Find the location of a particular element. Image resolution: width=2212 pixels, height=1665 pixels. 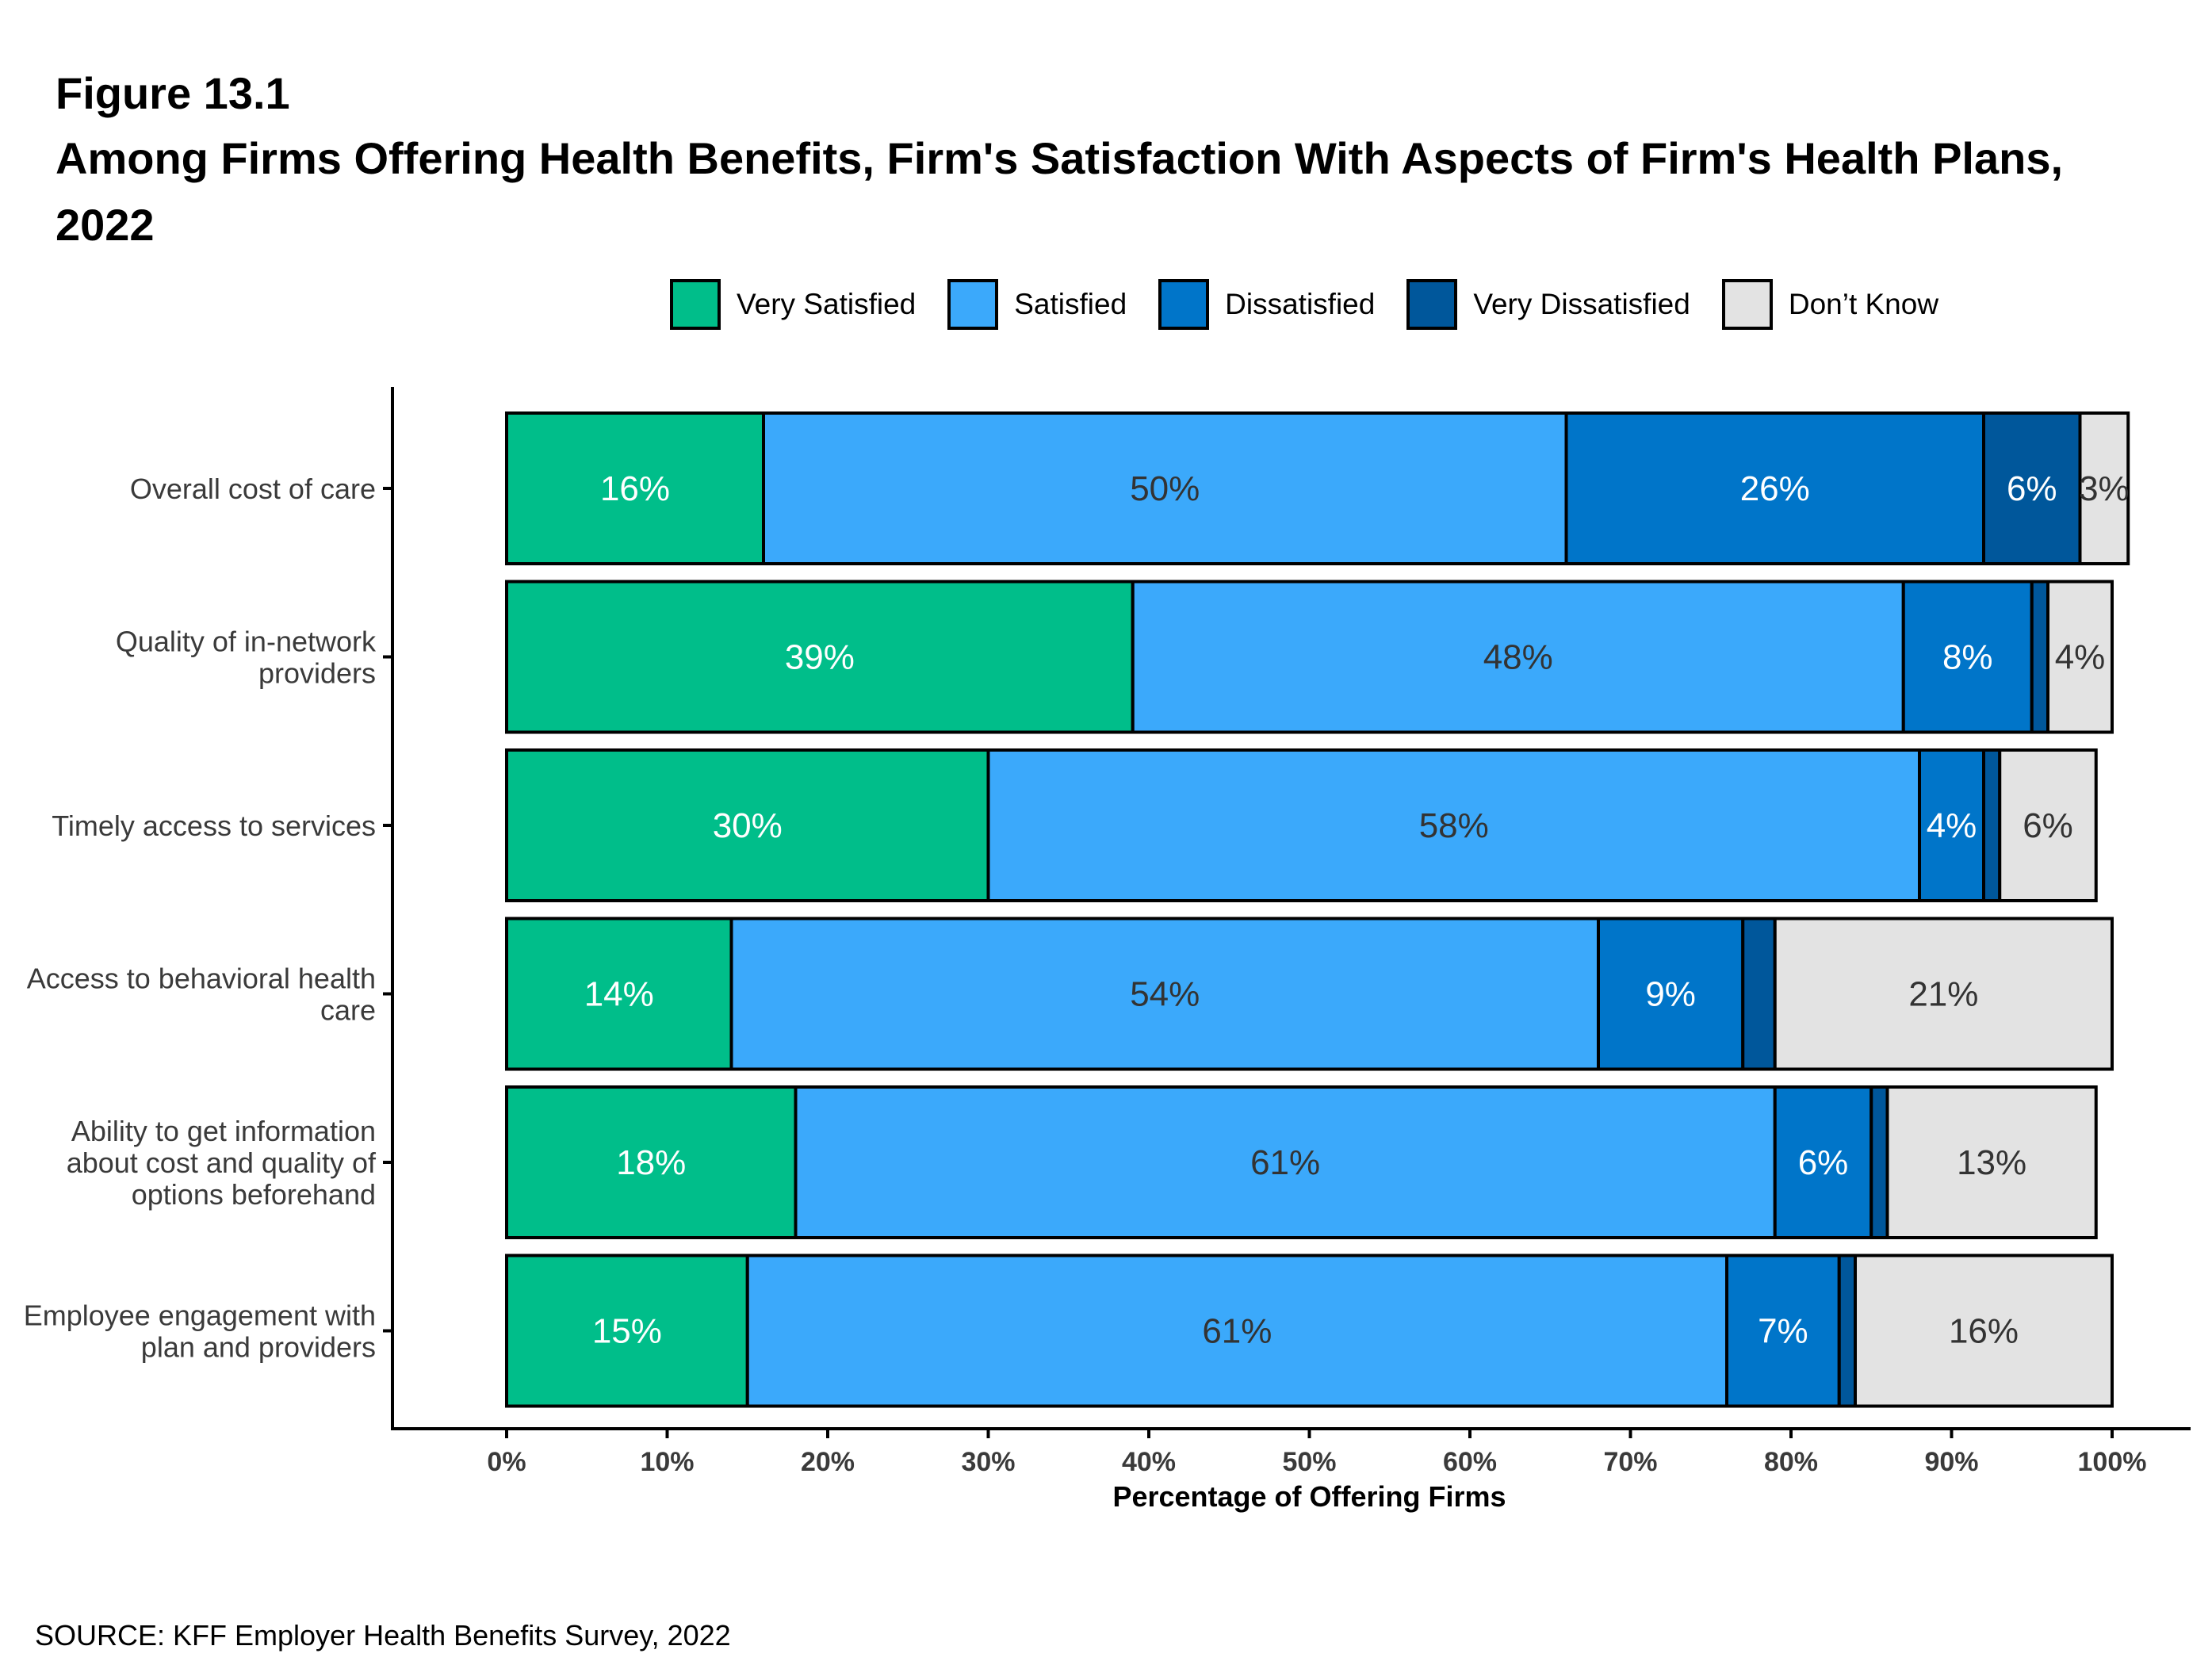

data-label: 30% is located at coordinates (748, 825).